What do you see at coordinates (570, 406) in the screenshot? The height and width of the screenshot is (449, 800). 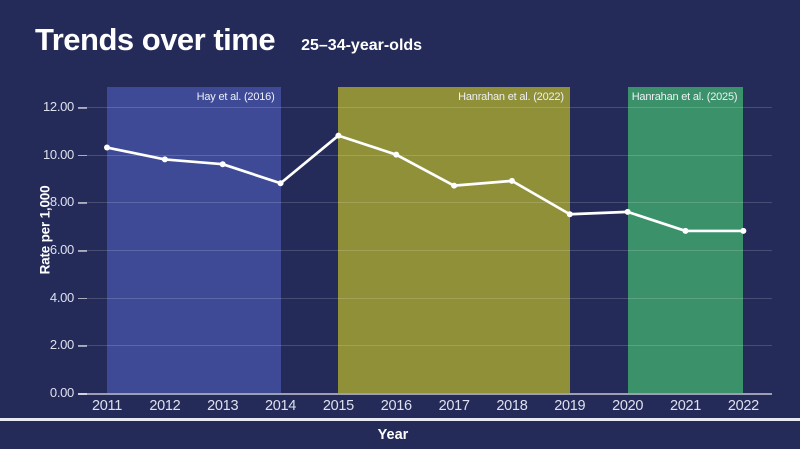 I see `x-tick-label: 2019` at bounding box center [570, 406].